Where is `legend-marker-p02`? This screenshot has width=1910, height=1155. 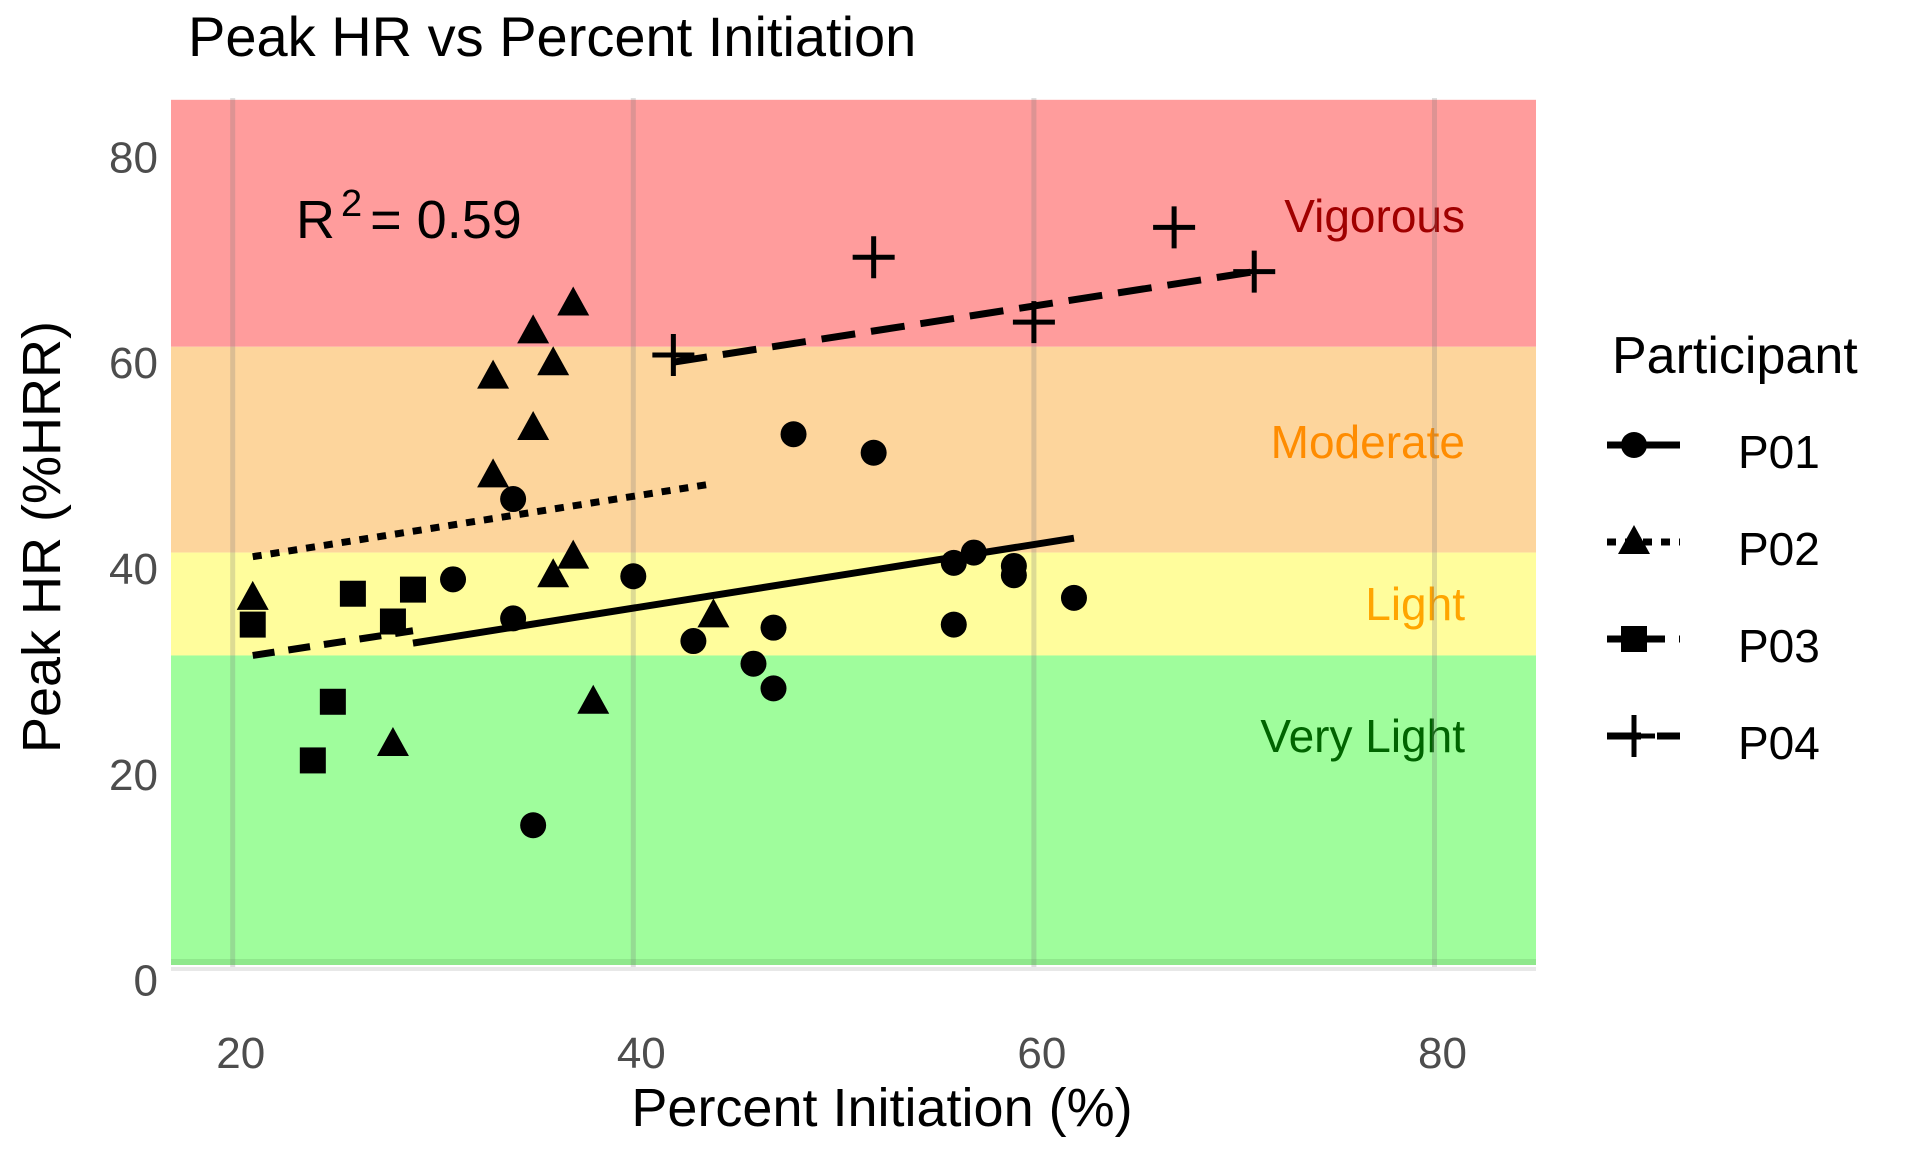
legend-marker-p02 is located at coordinates (1634, 539).